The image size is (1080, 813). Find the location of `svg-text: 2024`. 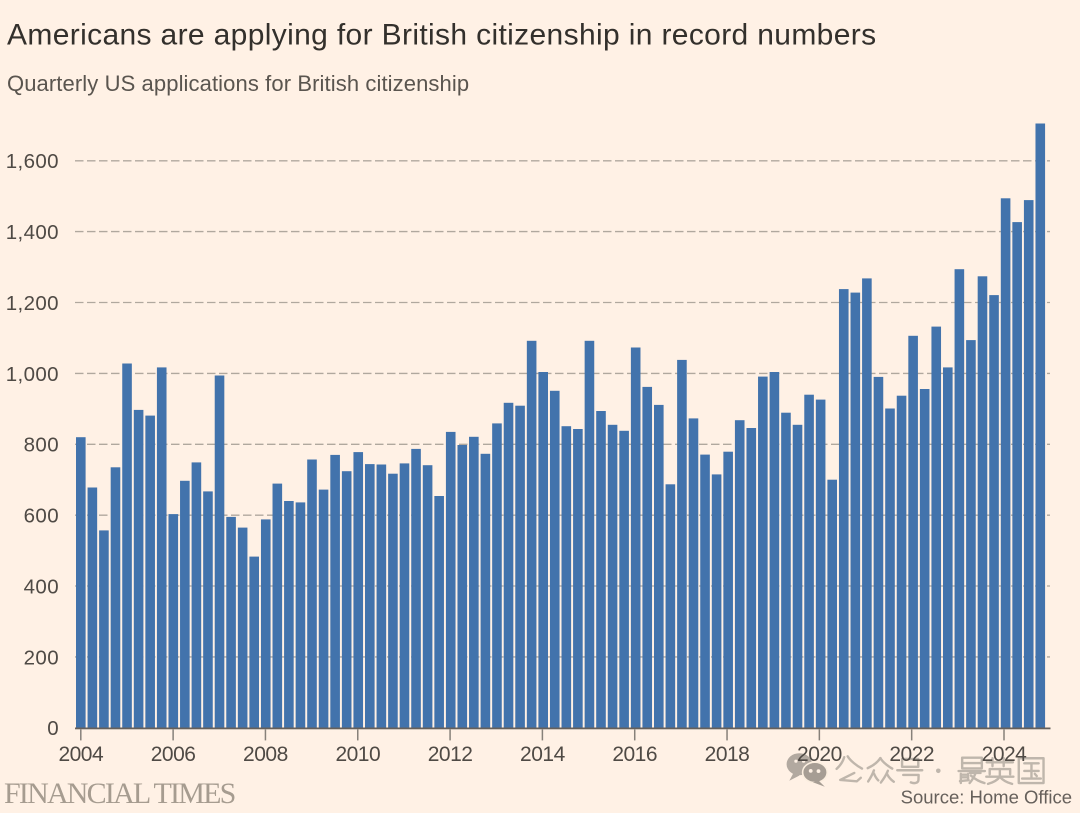

svg-text: 2024 is located at coordinates (1005, 754).